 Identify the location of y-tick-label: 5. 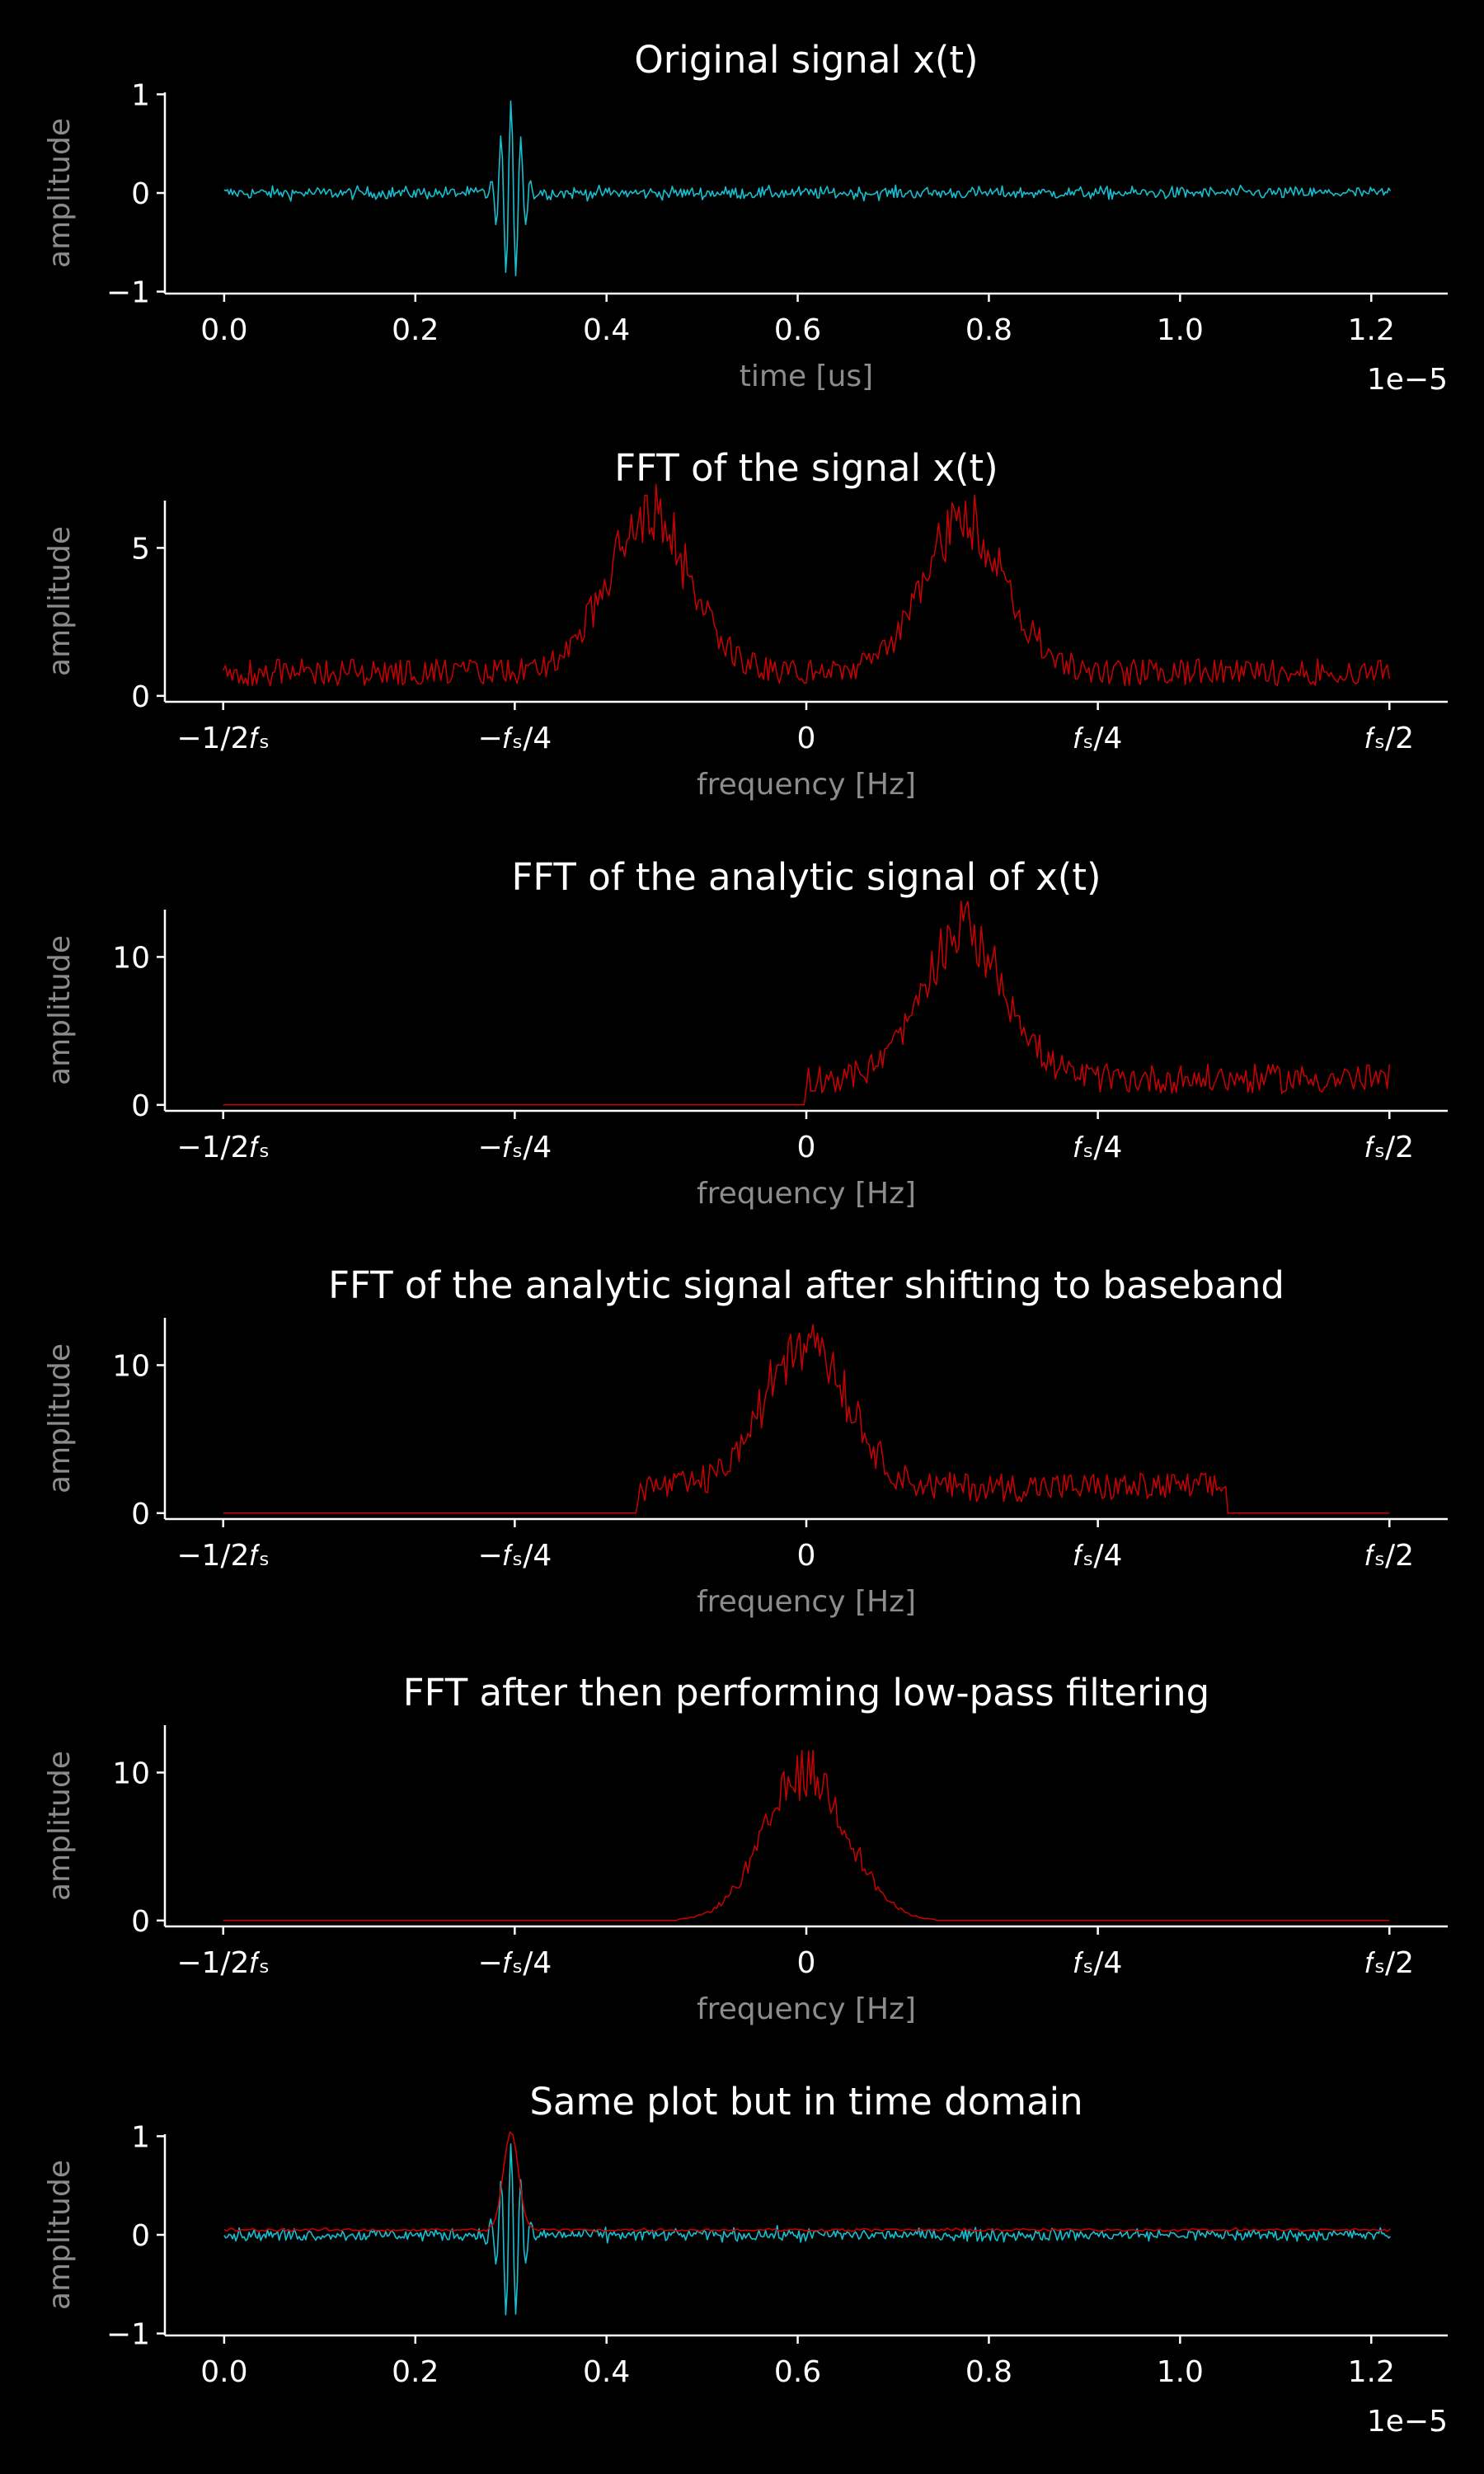
(140, 549).